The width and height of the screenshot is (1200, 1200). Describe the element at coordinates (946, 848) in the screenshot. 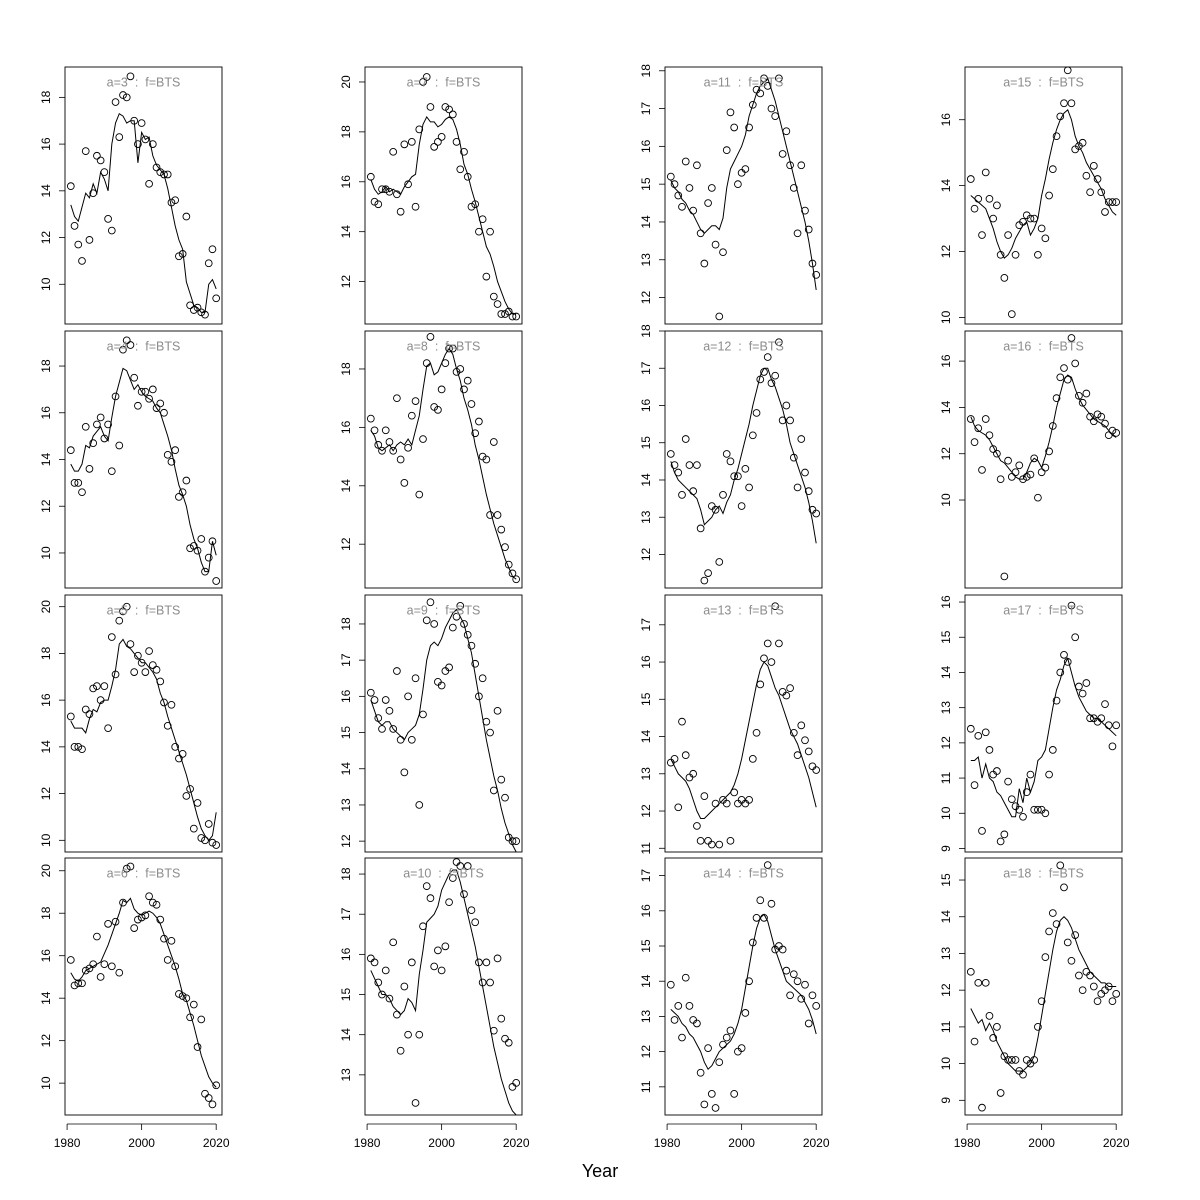

I see `y-tick-label: 9` at that location.